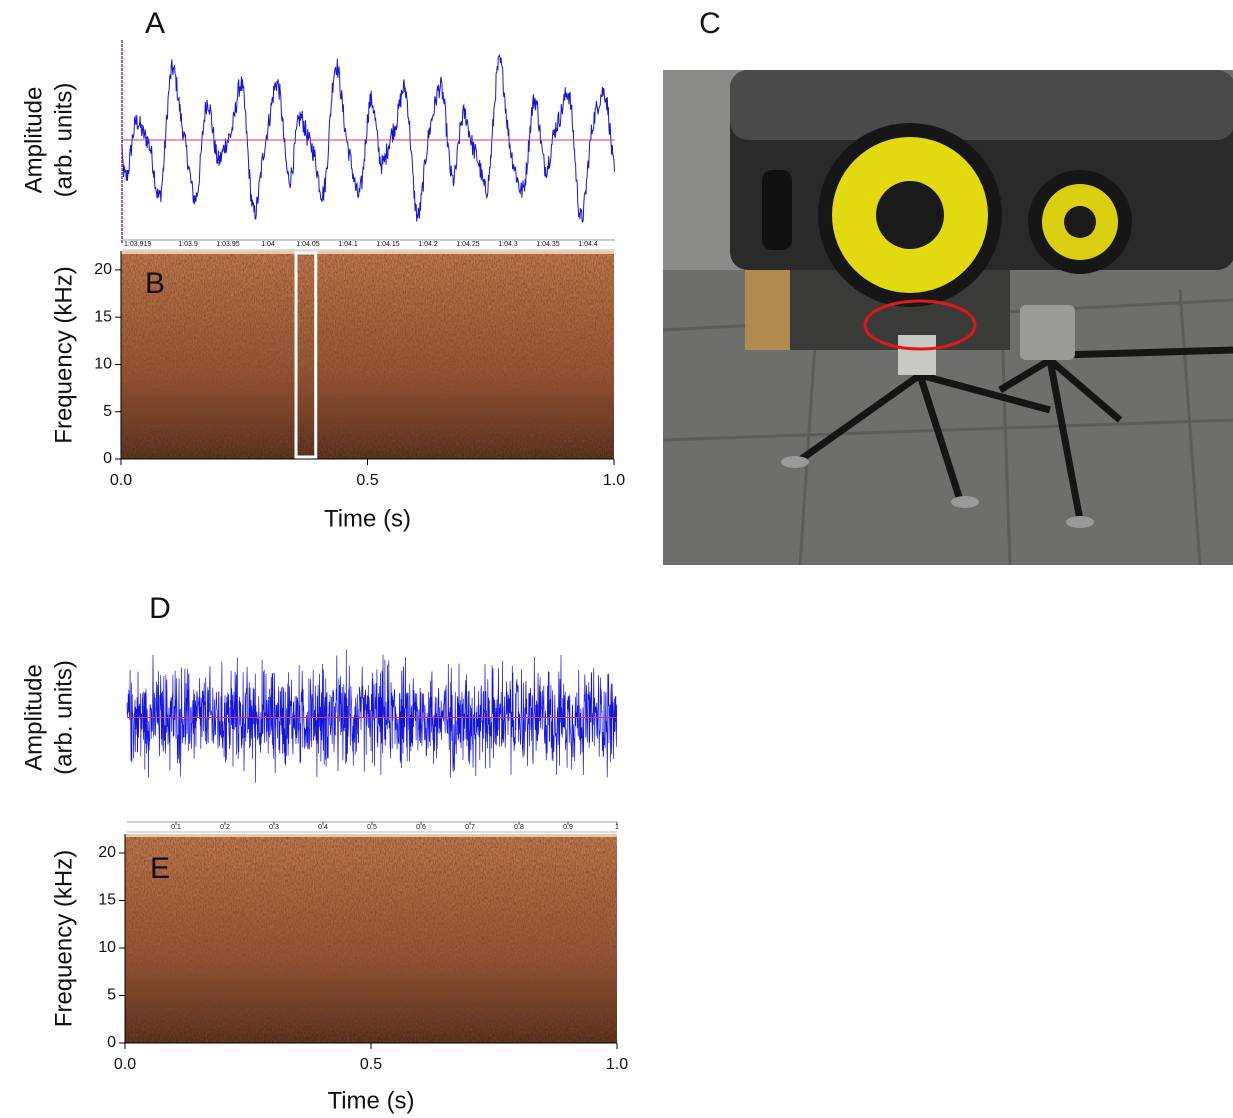 This screenshot has height=1118, width=1233. Describe the element at coordinates (547, 244) in the screenshot. I see `time-label: 1:04.35` at that location.